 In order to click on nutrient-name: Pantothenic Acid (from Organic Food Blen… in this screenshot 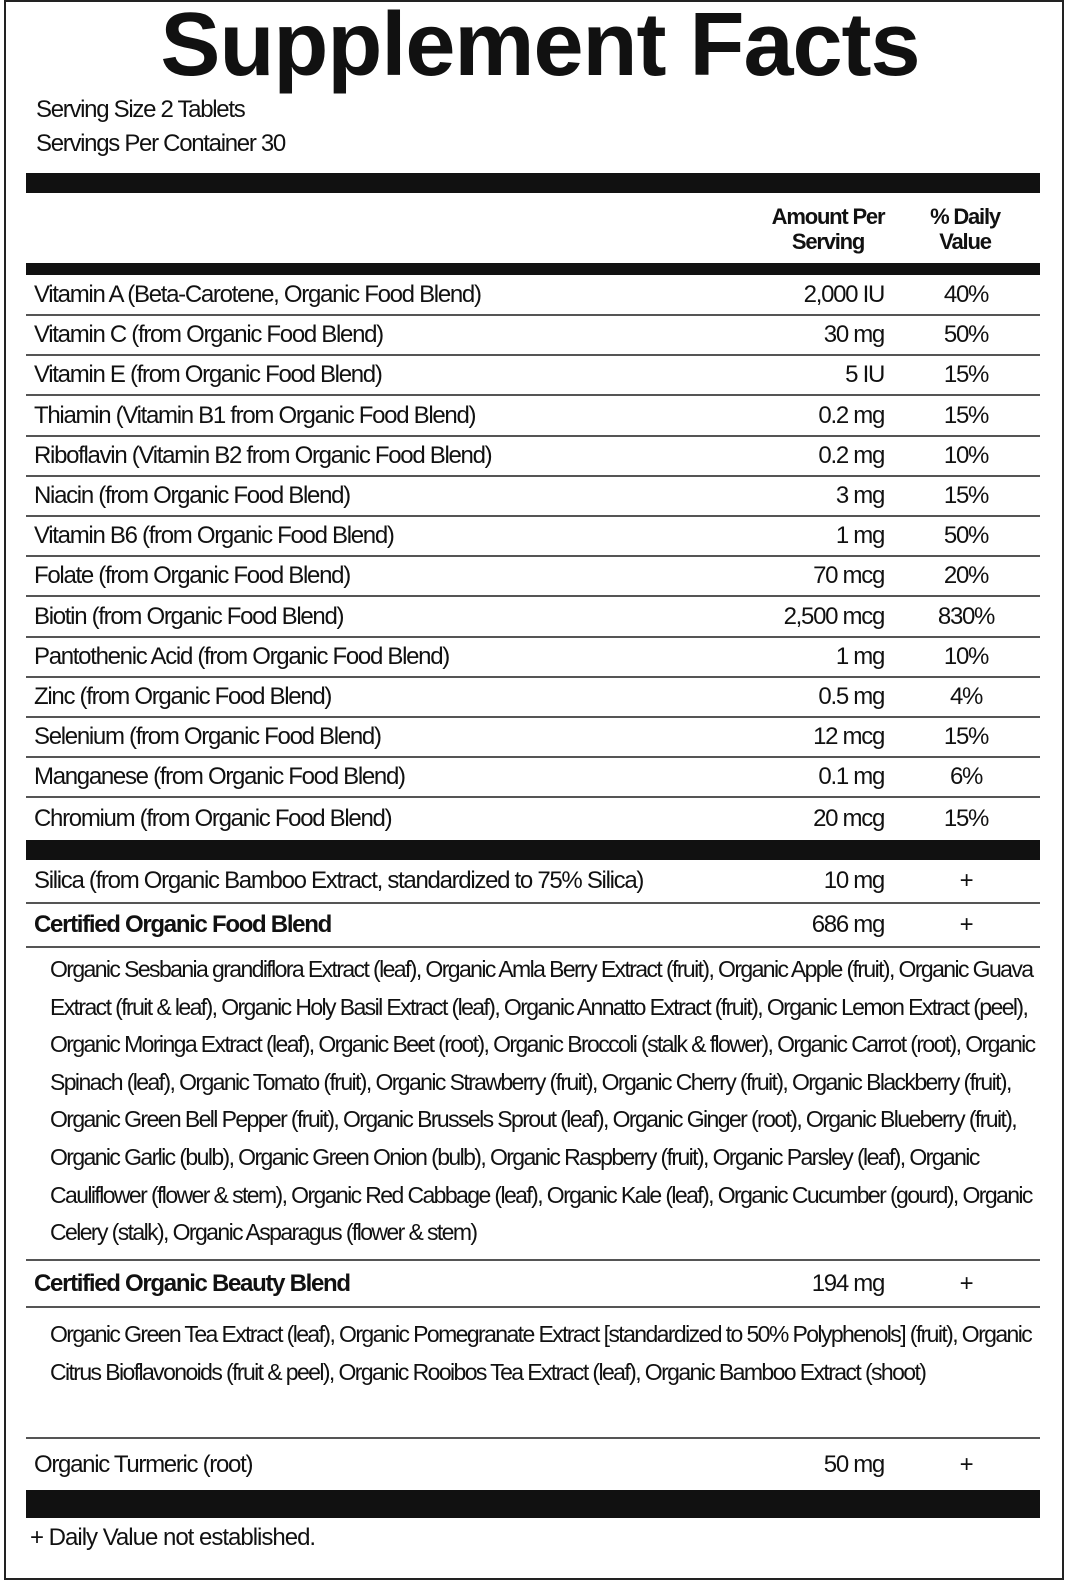, I will do `click(242, 656)`.